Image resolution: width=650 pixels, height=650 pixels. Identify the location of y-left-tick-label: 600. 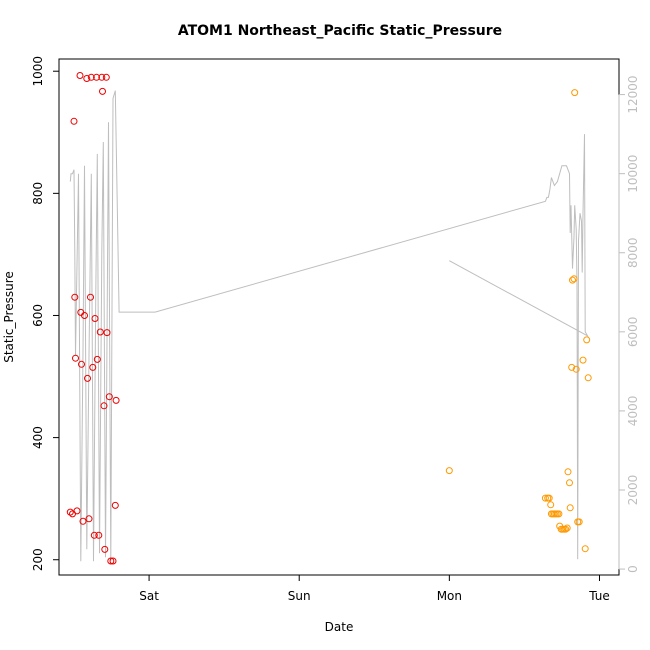
(38, 315).